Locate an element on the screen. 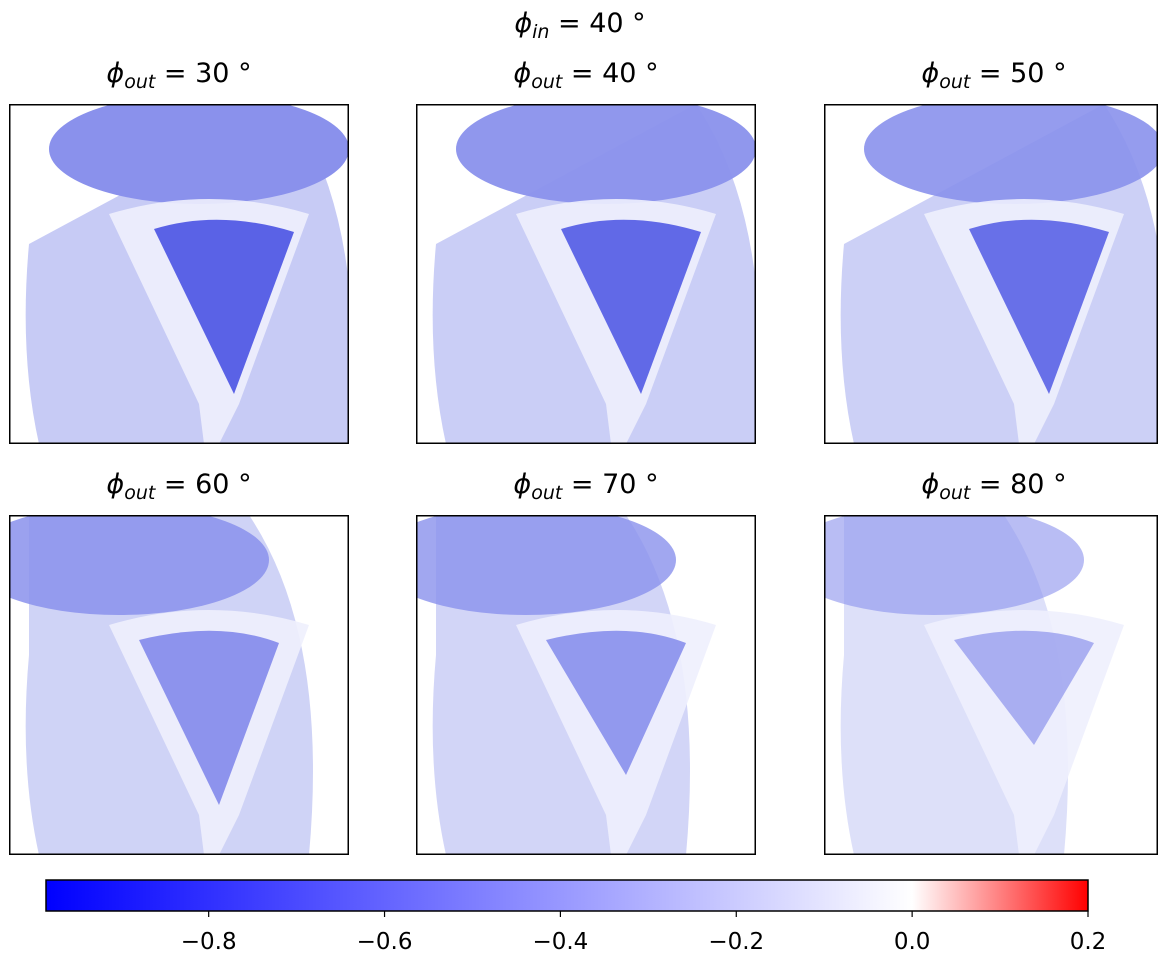  title-subscript: in is located at coordinates (540, 32).